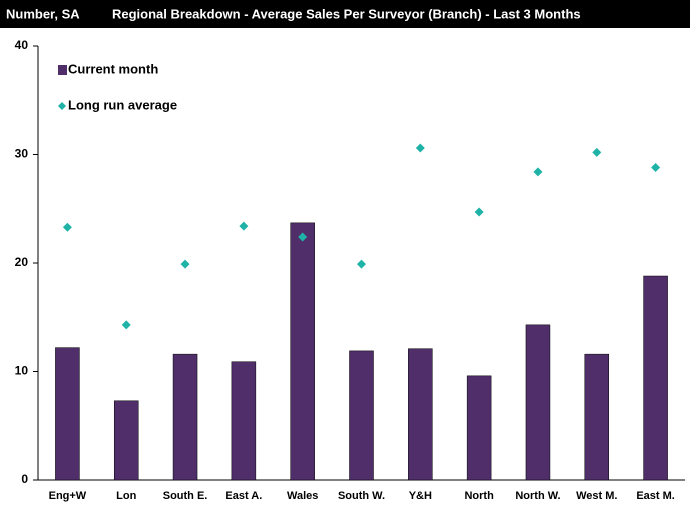 The width and height of the screenshot is (690, 507). I want to click on x-tick-label: North W., so click(537, 496).